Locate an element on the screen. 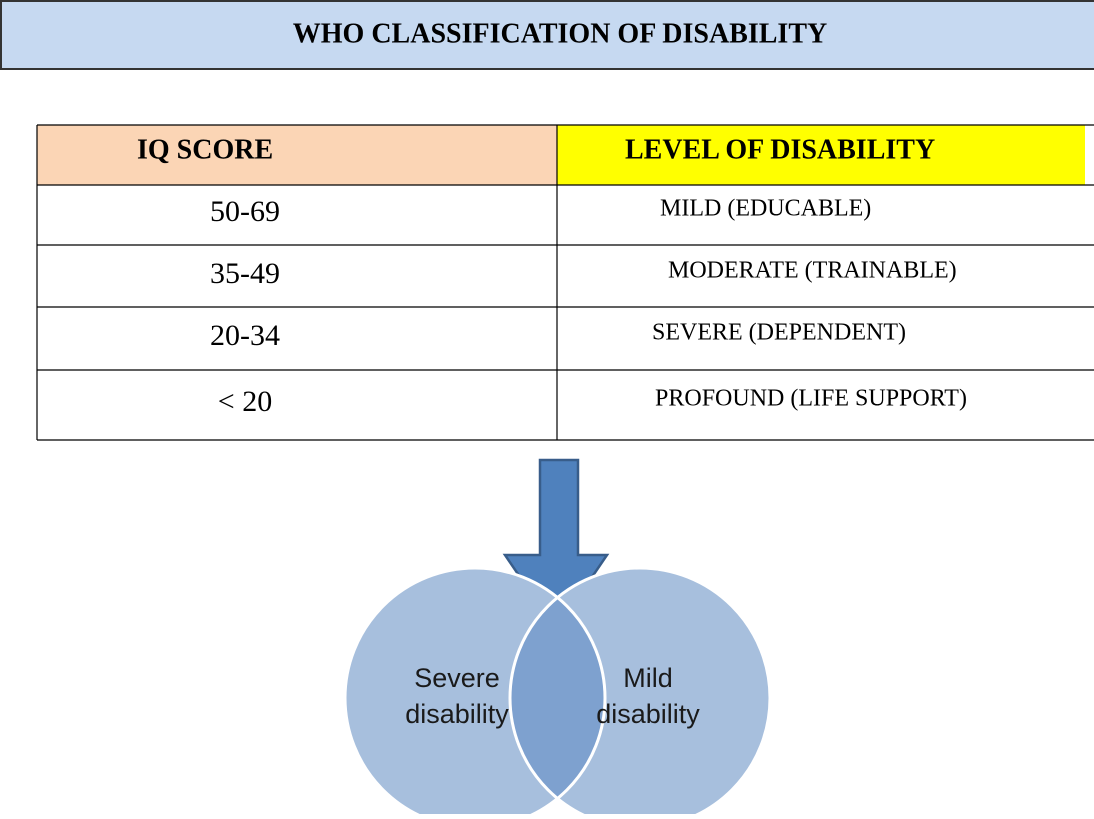 The image size is (1094, 819). circle-label: Severe is located at coordinates (457, 678).